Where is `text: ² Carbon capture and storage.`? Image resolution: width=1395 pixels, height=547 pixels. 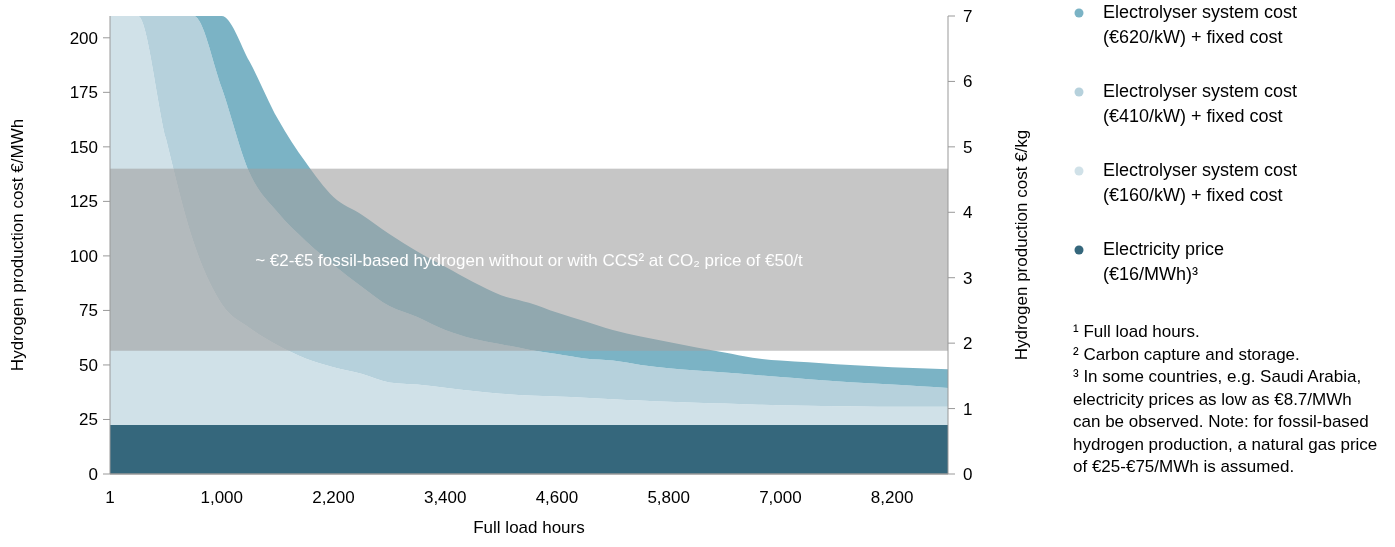
text: ² Carbon capture and storage. is located at coordinates (1186, 354).